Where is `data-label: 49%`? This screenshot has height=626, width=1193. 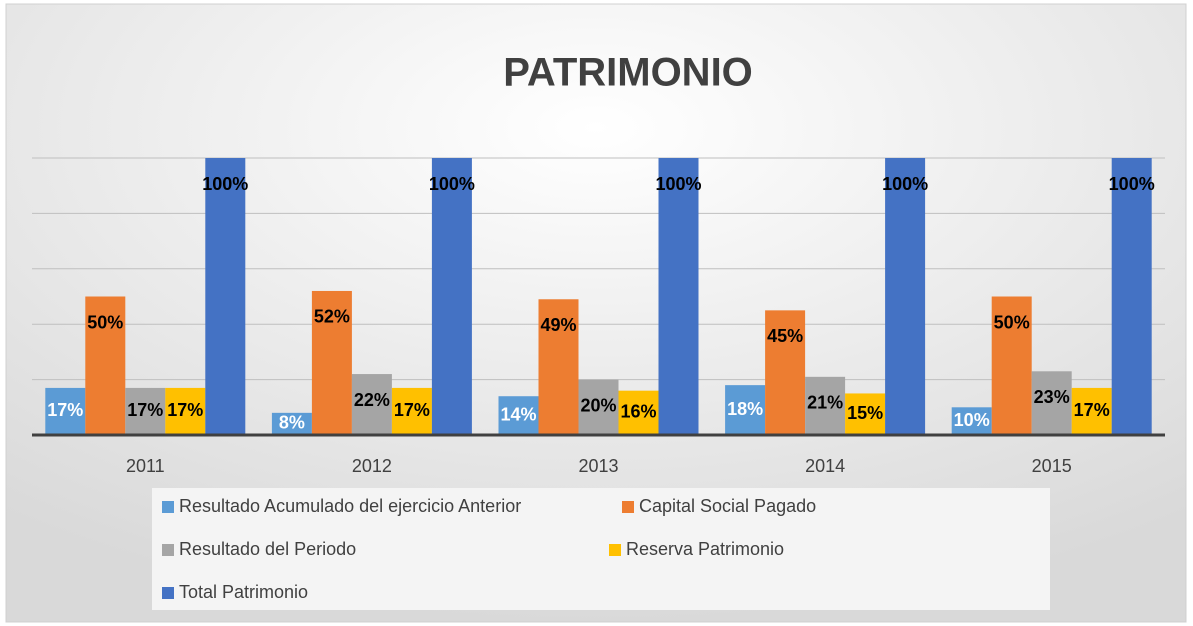
data-label: 49% is located at coordinates (558, 325).